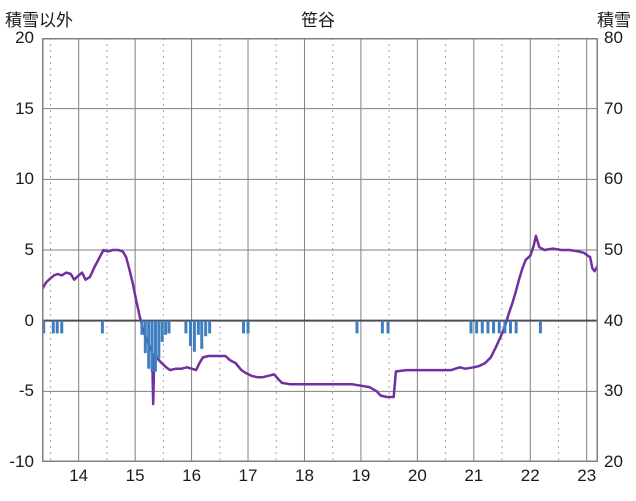  I want to click on x-tick-label: 21, so click(474, 475).